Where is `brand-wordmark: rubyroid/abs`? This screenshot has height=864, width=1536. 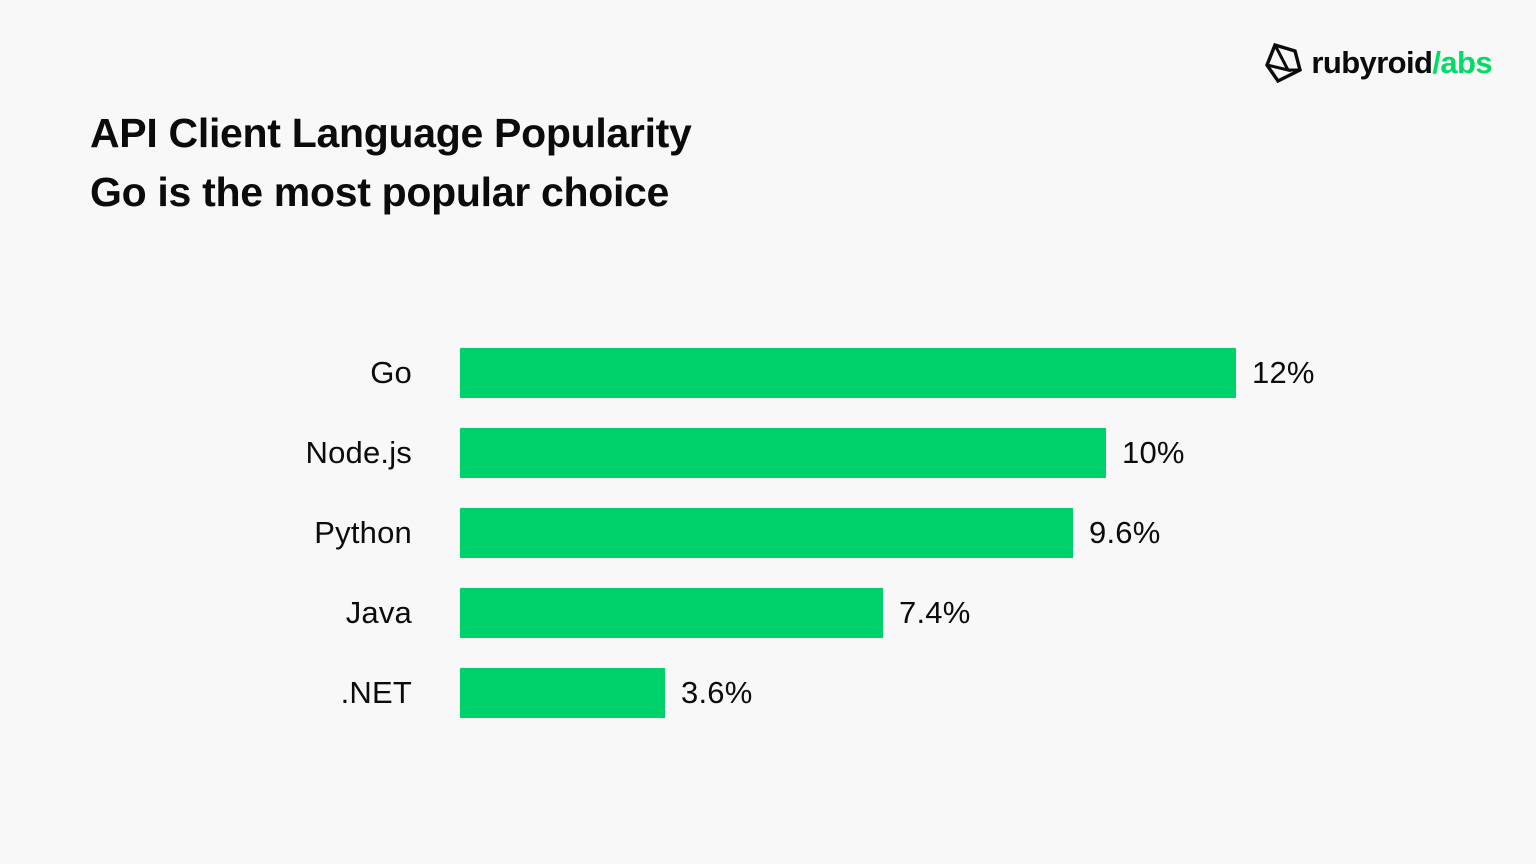 brand-wordmark: rubyroid/abs is located at coordinates (1401, 63).